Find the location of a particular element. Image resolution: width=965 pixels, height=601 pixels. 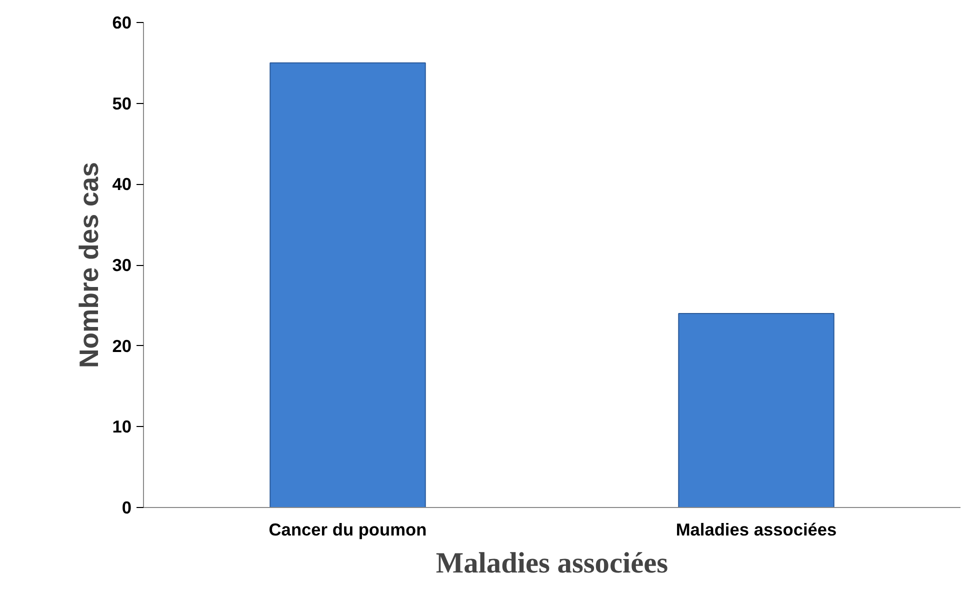

y-axis-title: Nombre des cas is located at coordinates (89, 265).